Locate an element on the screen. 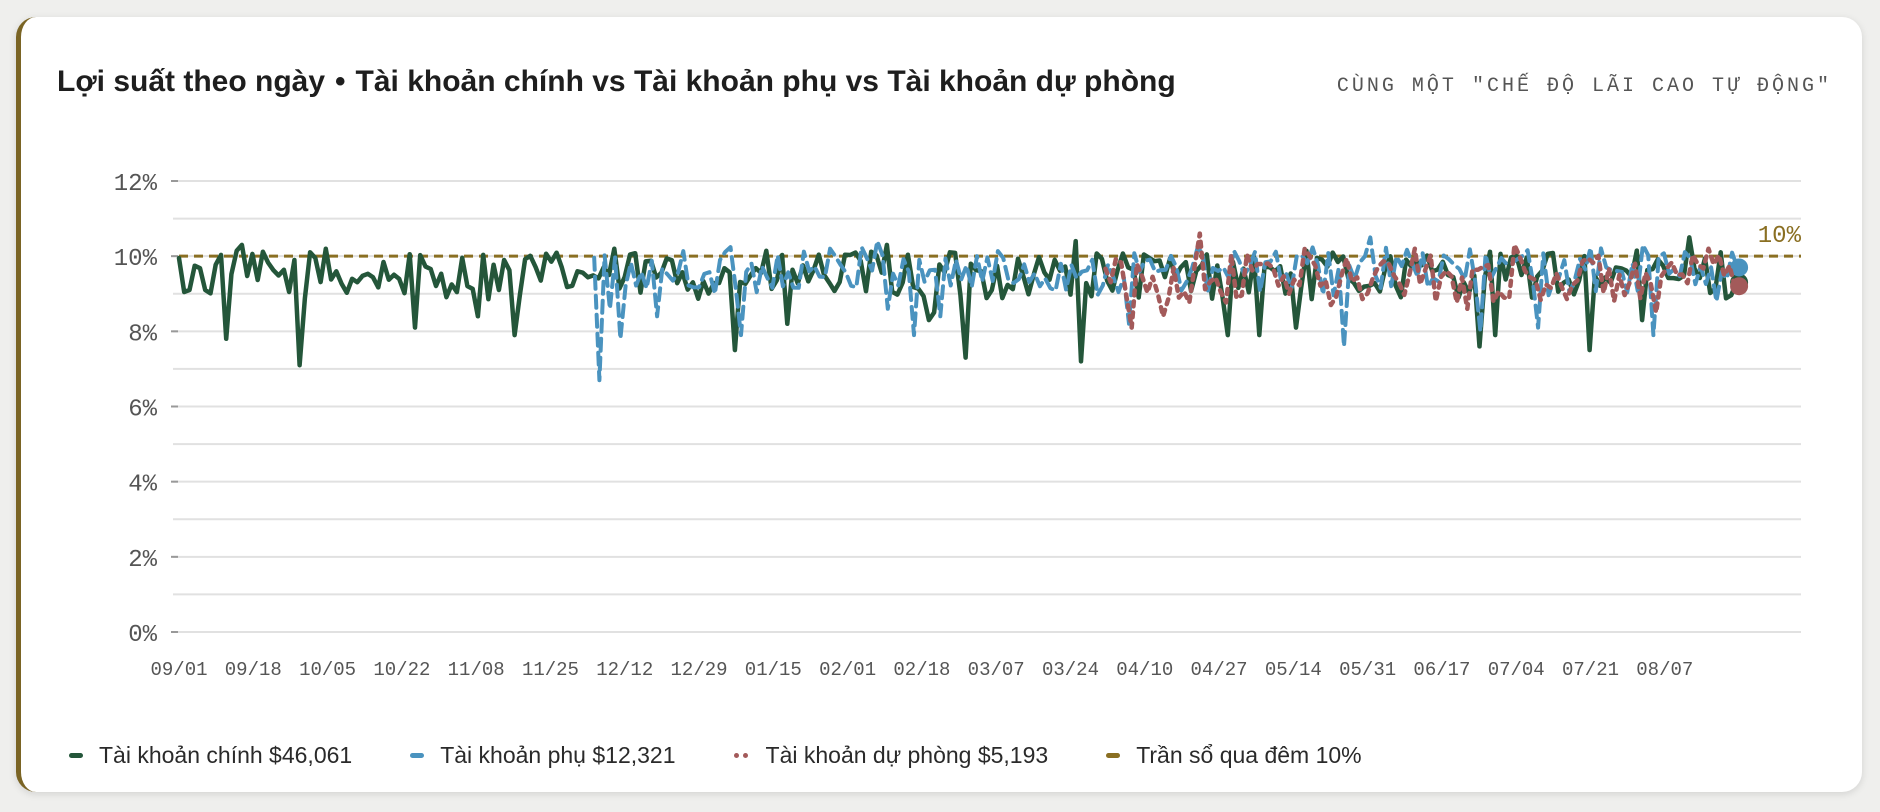 The height and width of the screenshot is (812, 1880). chart-kicker: CÙNG MỘT "CHẾ ĐỘ LÃI CAO TỰ ĐỘNG" is located at coordinates (1584, 86).